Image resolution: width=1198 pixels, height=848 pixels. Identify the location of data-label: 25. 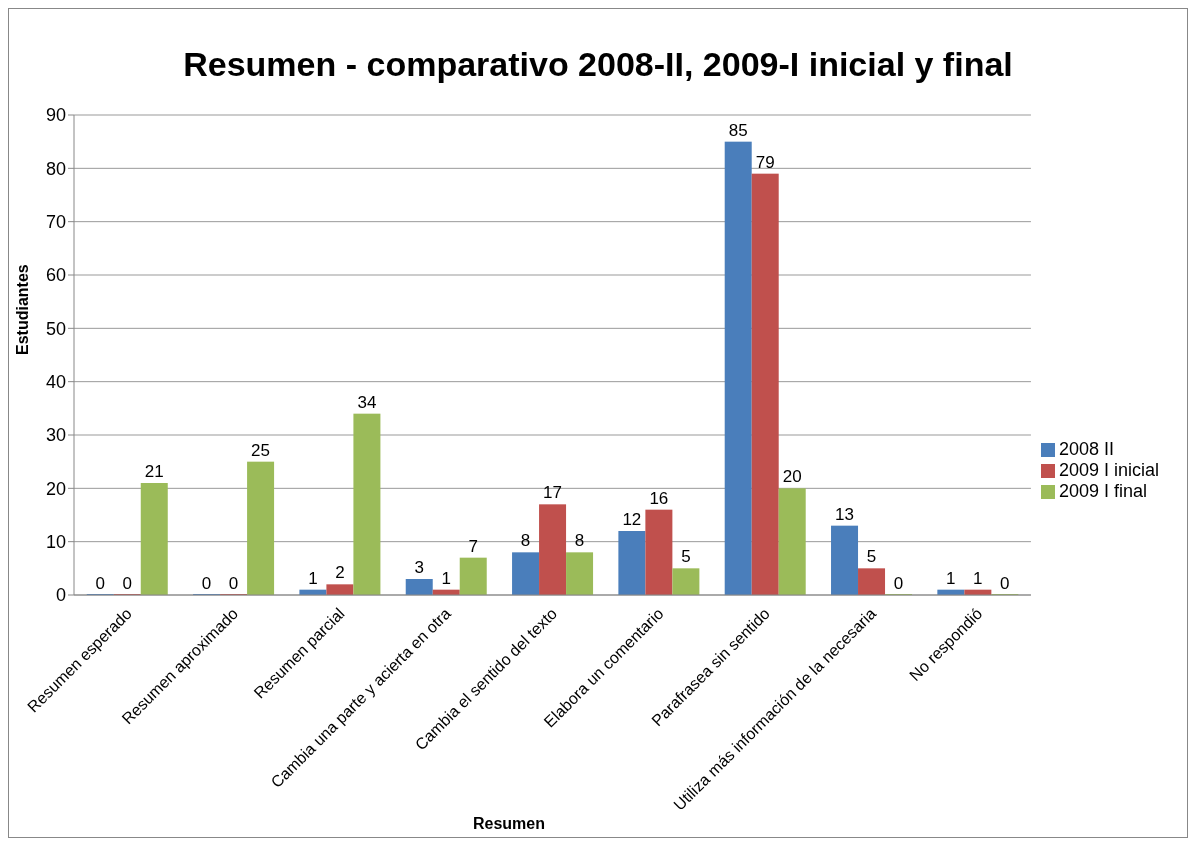
(261, 450).